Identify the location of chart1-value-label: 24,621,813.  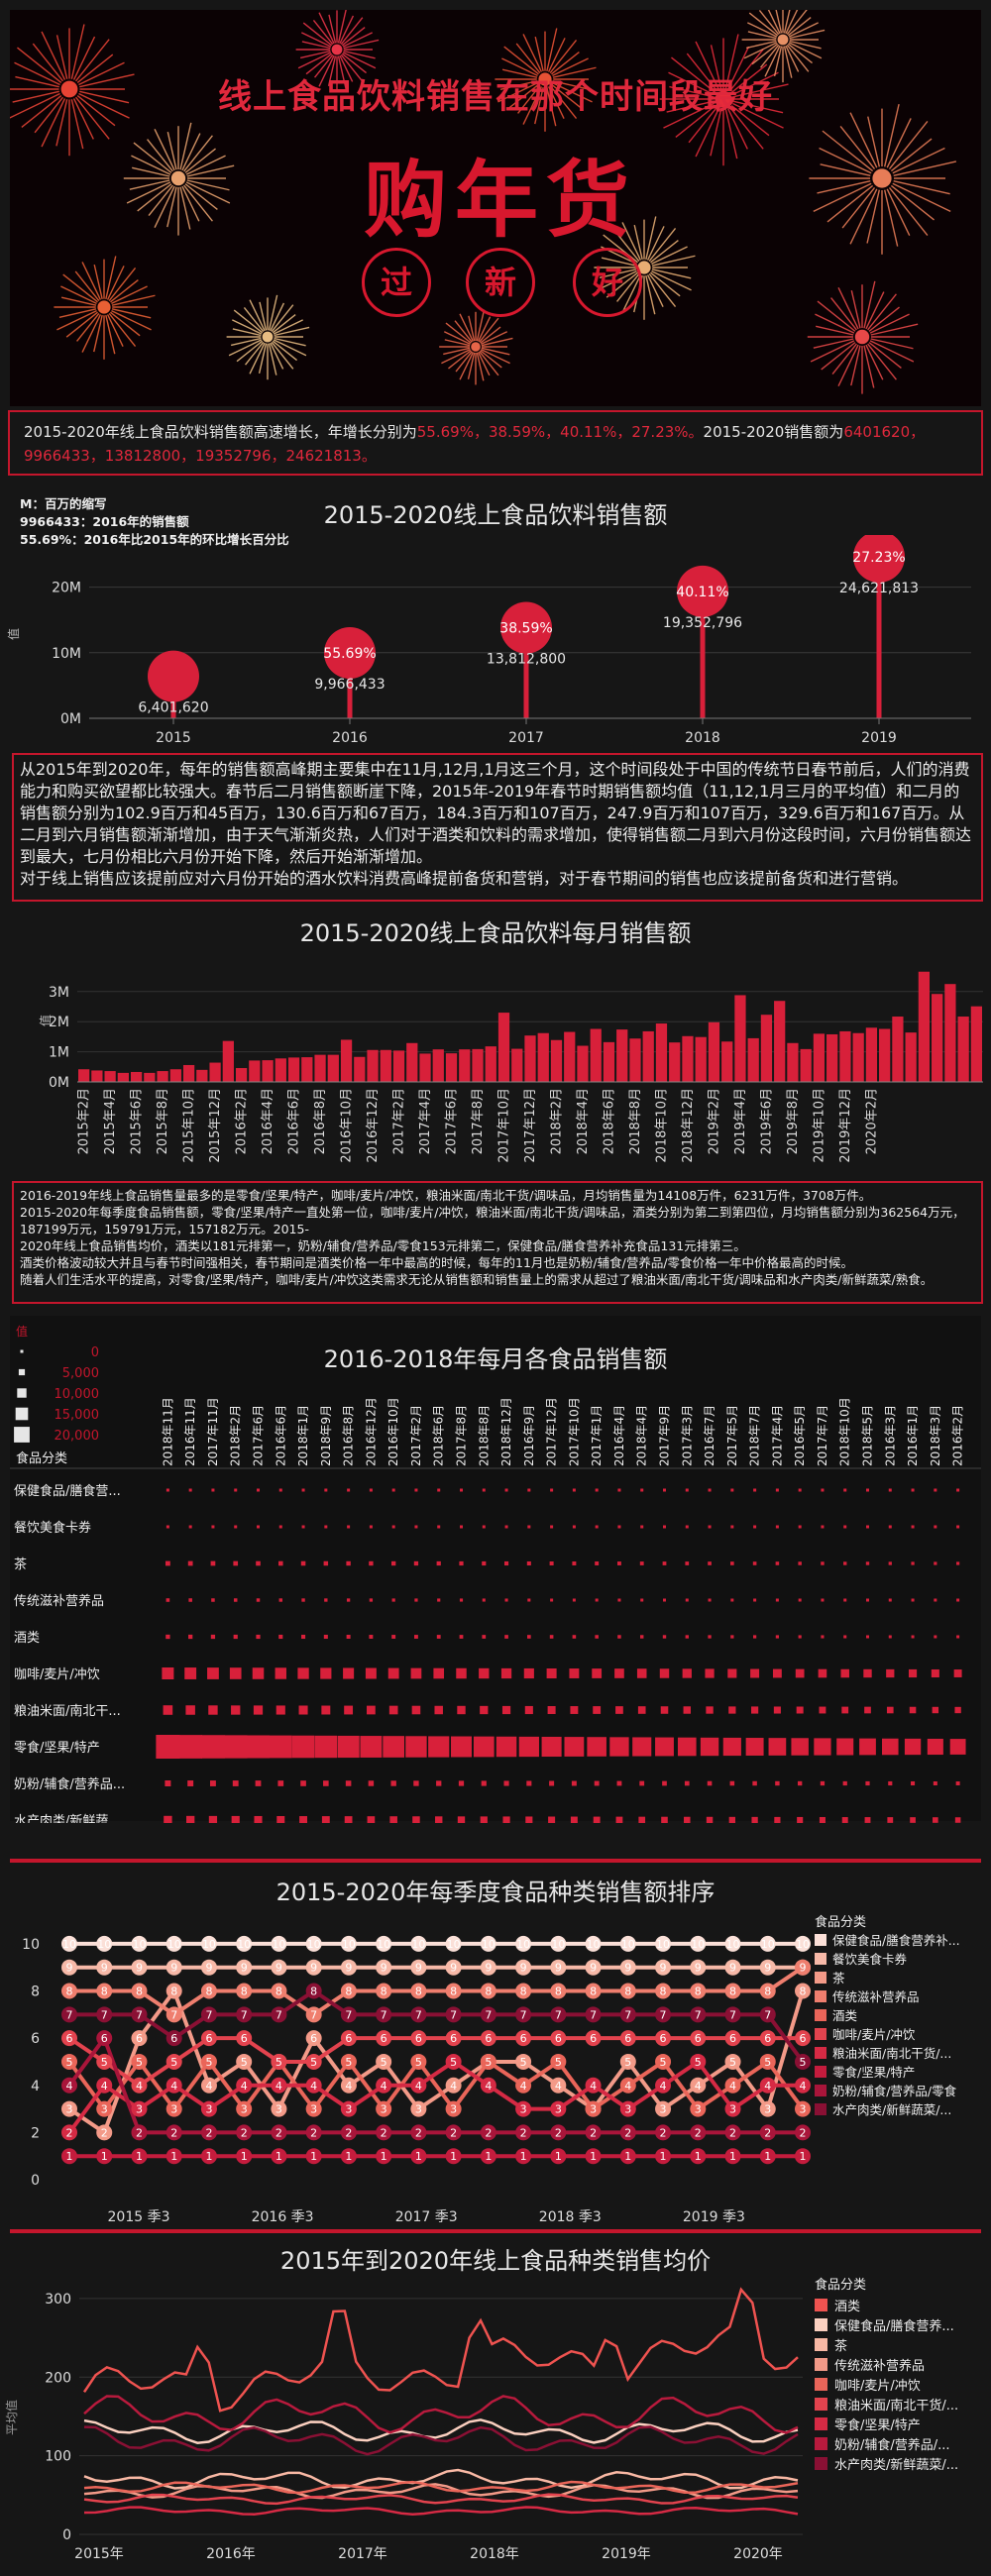
(879, 588).